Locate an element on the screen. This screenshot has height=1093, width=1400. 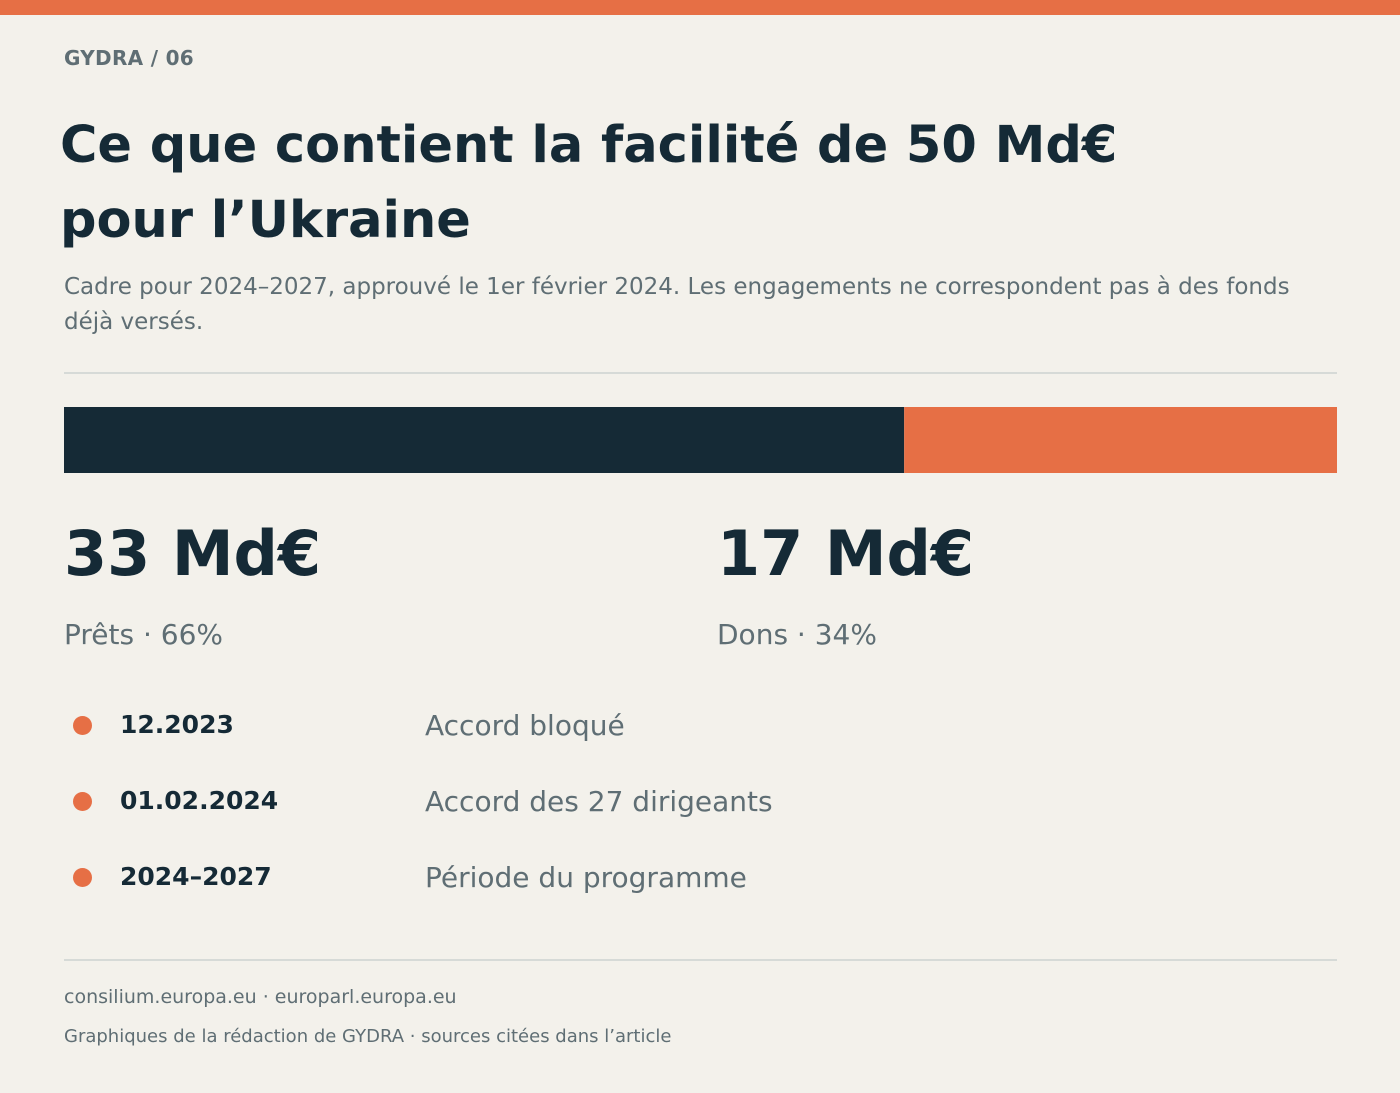
stat-loans: 33 Md€ Prêts · 66% is located at coordinates (193, 584).